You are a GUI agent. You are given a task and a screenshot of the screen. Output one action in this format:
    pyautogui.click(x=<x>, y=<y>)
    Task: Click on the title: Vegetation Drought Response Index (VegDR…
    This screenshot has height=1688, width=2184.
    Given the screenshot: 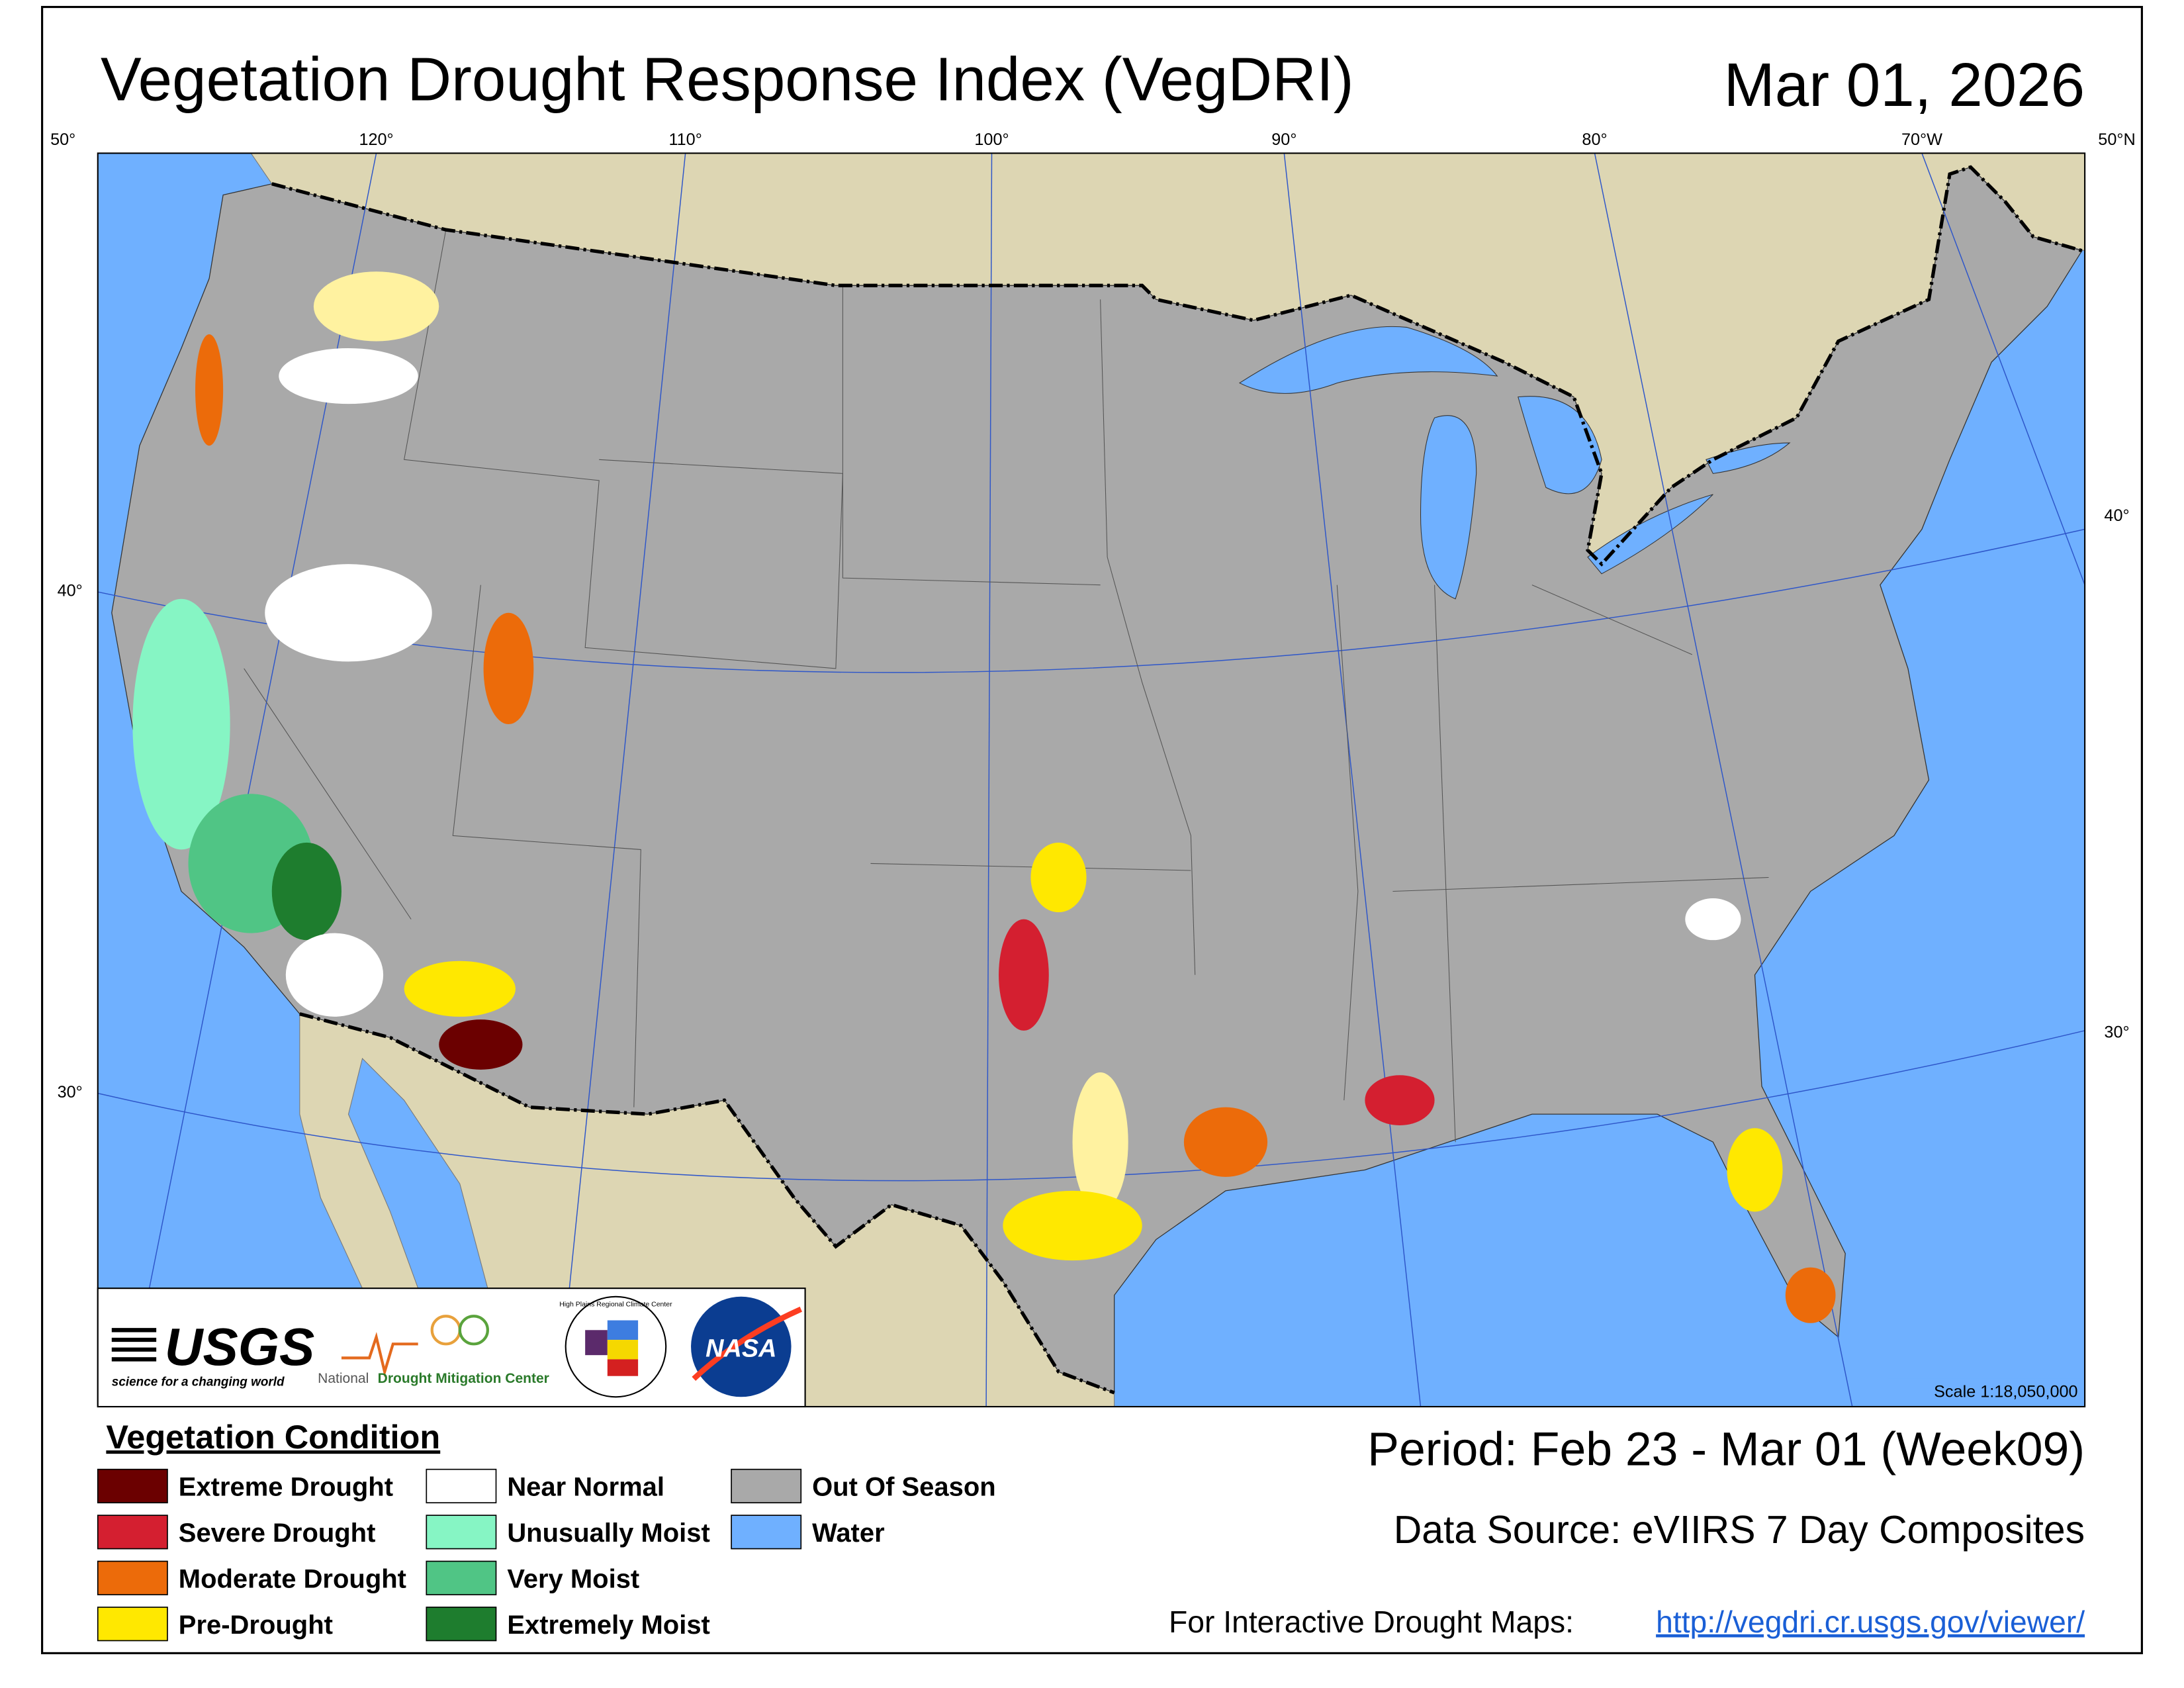 What is the action you would take?
    pyautogui.click(x=728, y=78)
    